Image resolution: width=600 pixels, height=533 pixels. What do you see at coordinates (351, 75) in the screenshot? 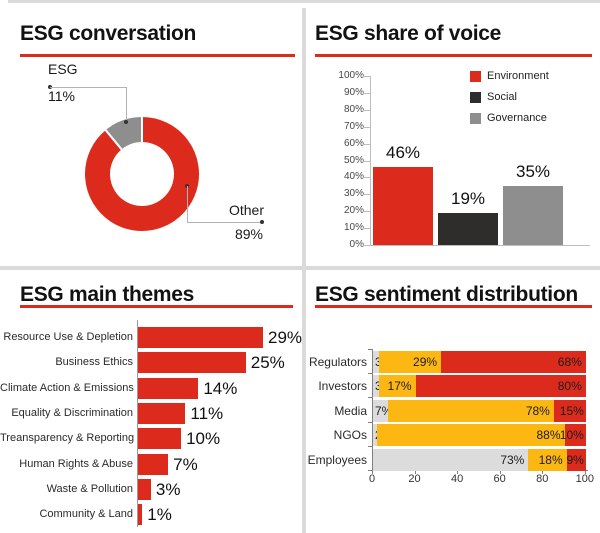
I see `y-tick-label: 100%` at bounding box center [351, 75].